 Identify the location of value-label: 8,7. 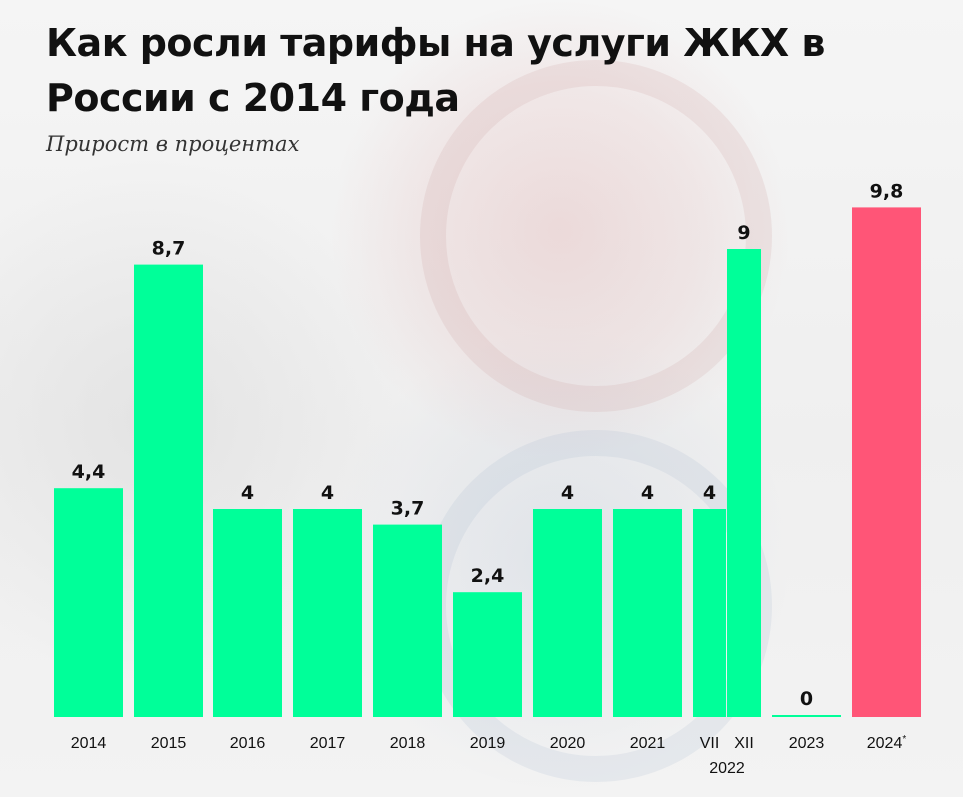
(169, 249).